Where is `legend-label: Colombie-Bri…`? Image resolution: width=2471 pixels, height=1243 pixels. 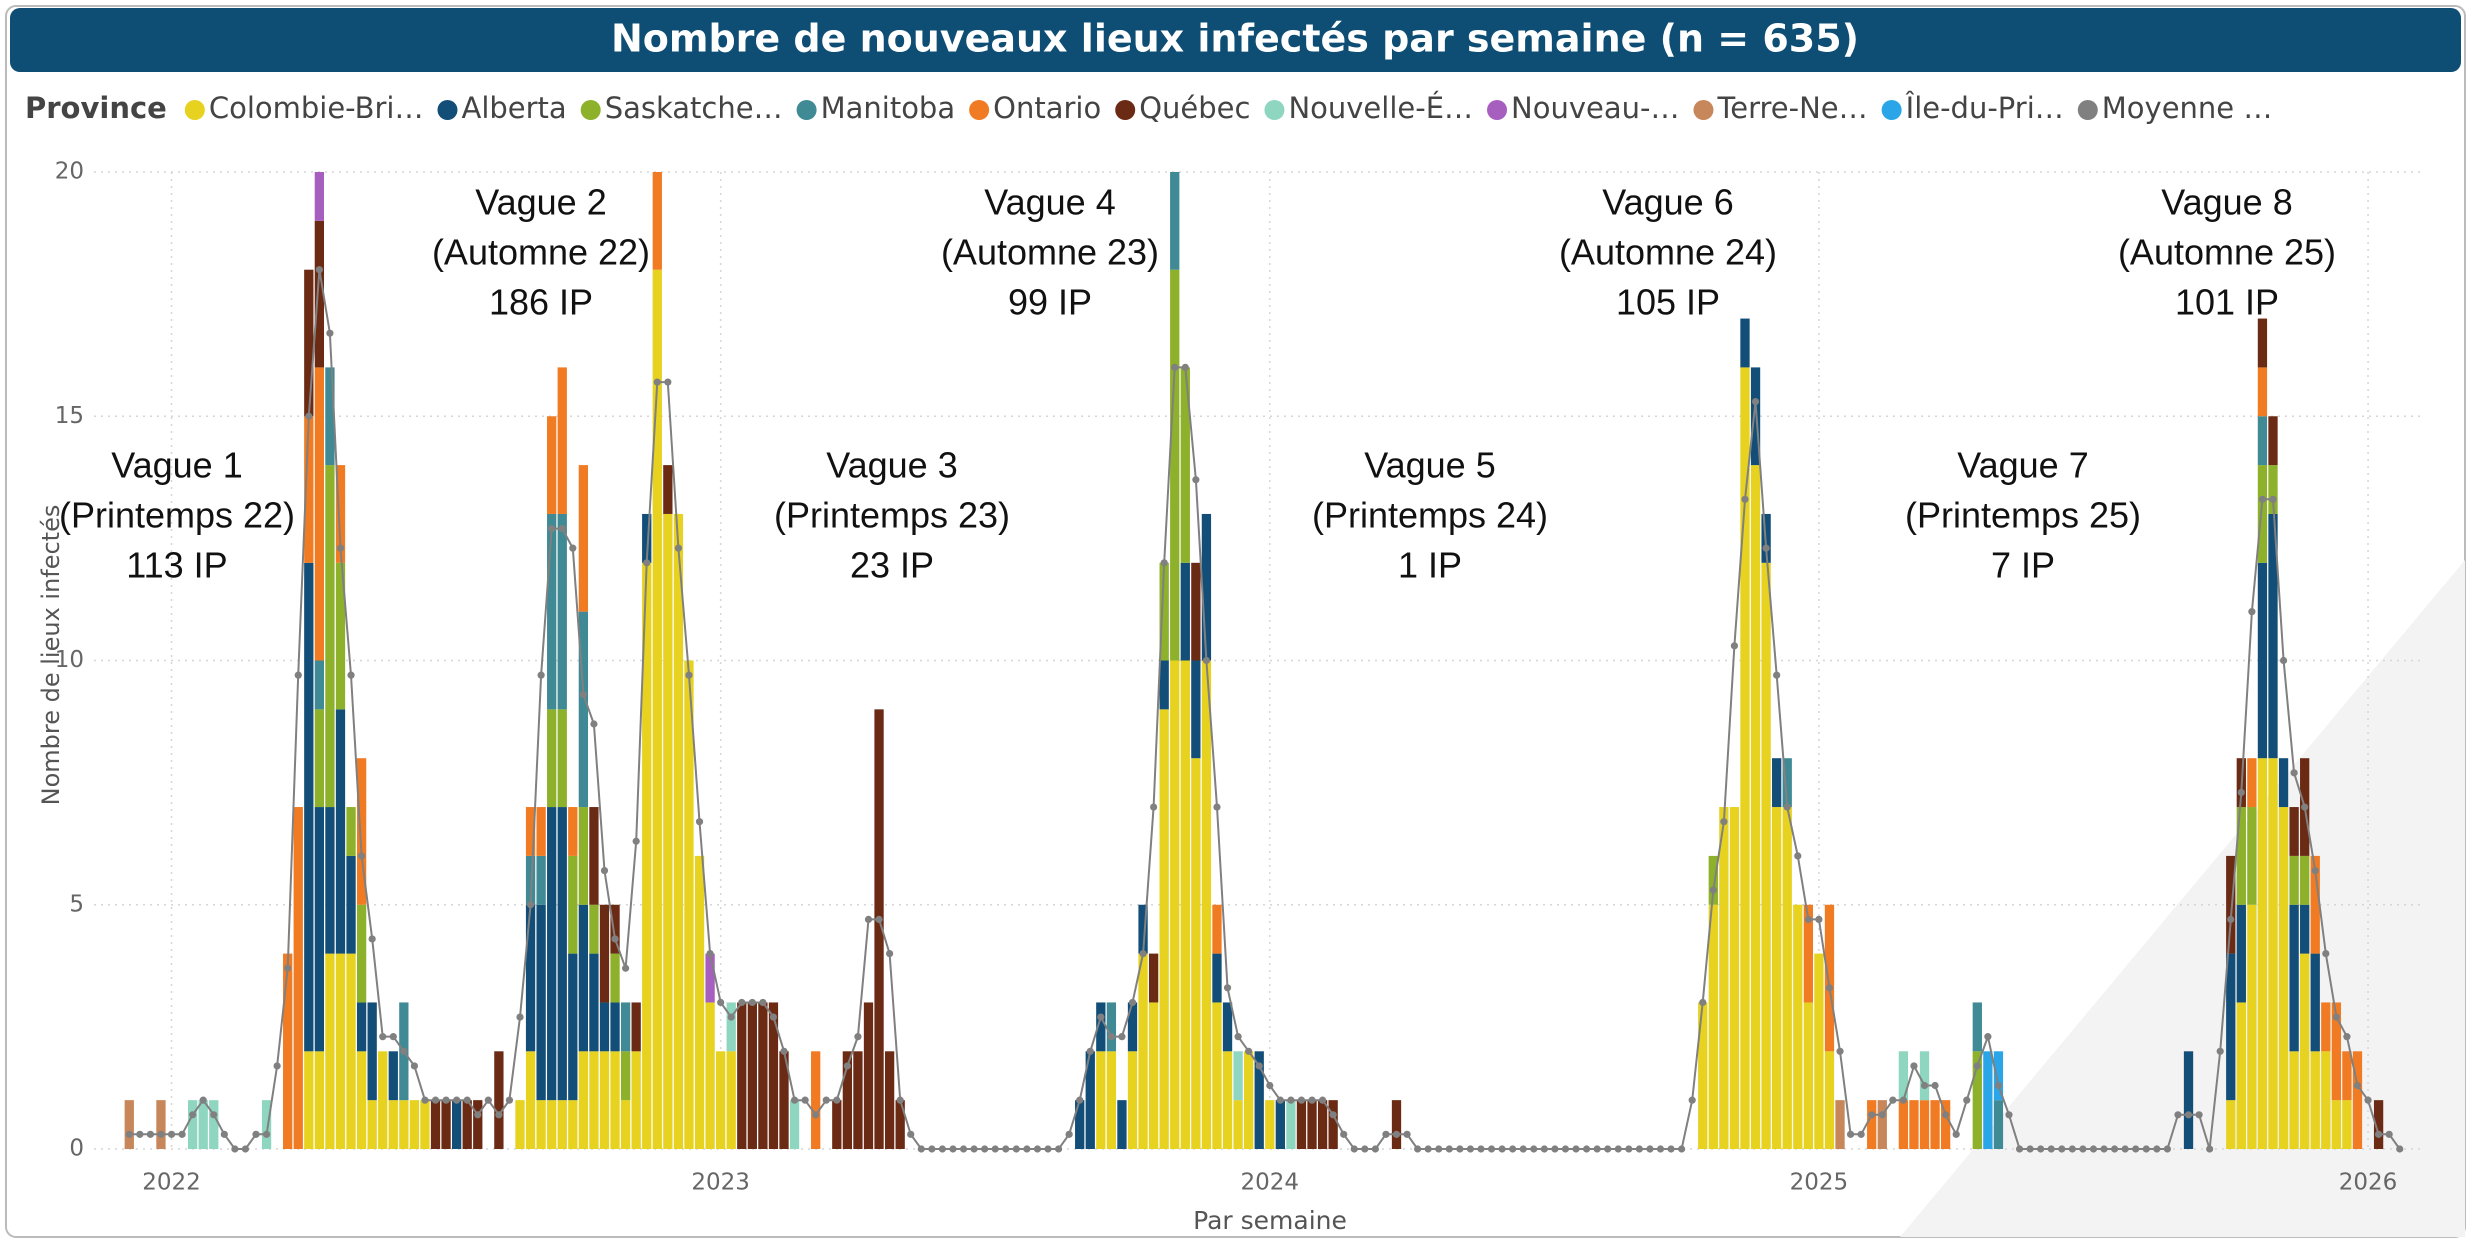
legend-label: Colombie-Bri… is located at coordinates (316, 108).